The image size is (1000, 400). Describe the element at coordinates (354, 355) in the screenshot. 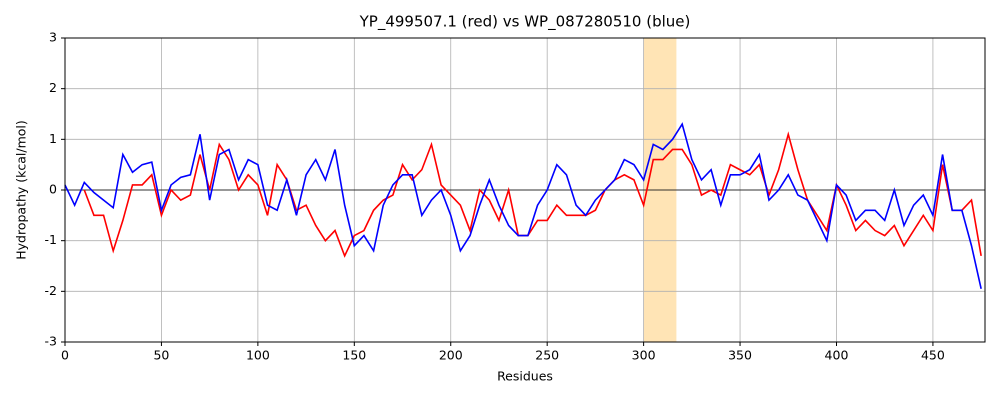

I see `x-tick-label: 150` at that location.